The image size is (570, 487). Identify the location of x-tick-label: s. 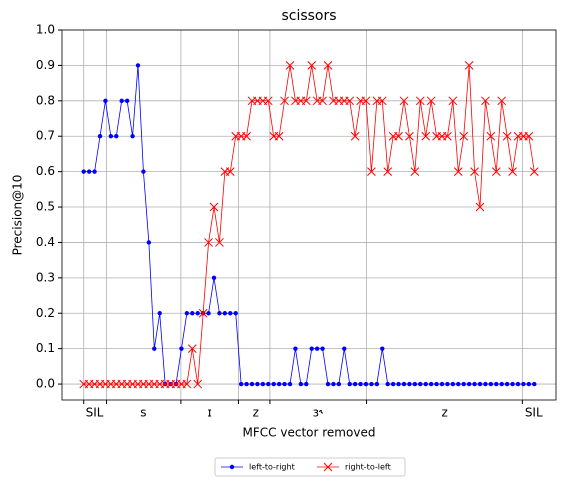
(143, 413).